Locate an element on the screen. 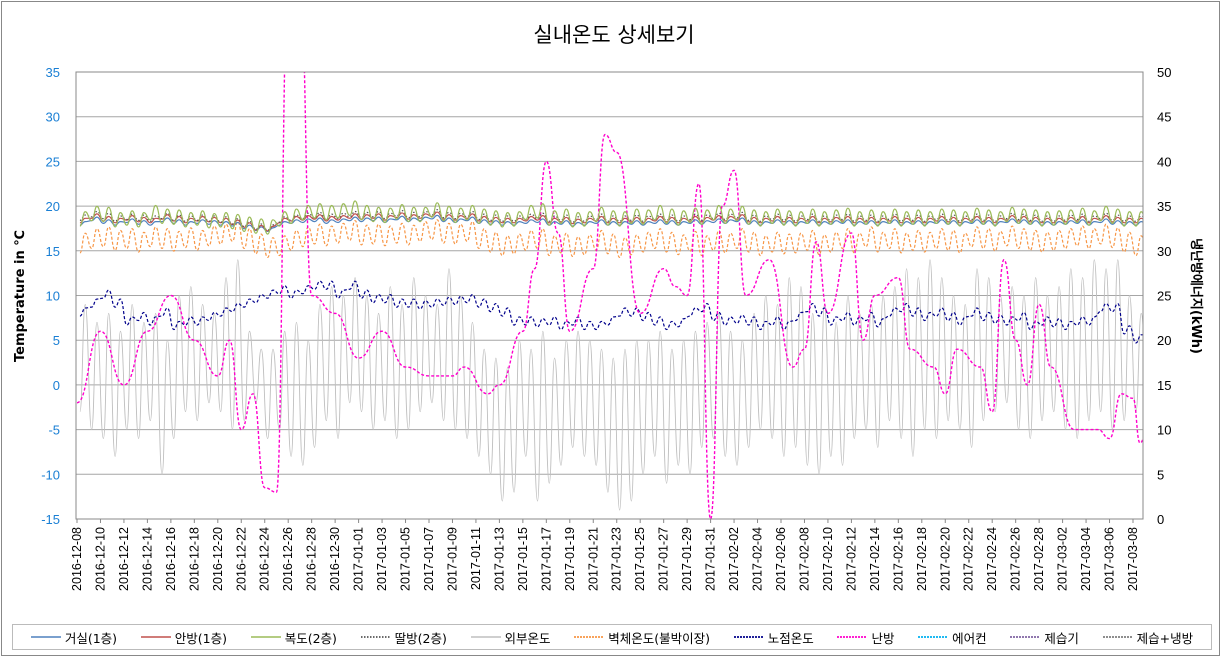 The width and height of the screenshot is (1223, 659). legend-item: 제습+냉방 is located at coordinates (1148, 637).